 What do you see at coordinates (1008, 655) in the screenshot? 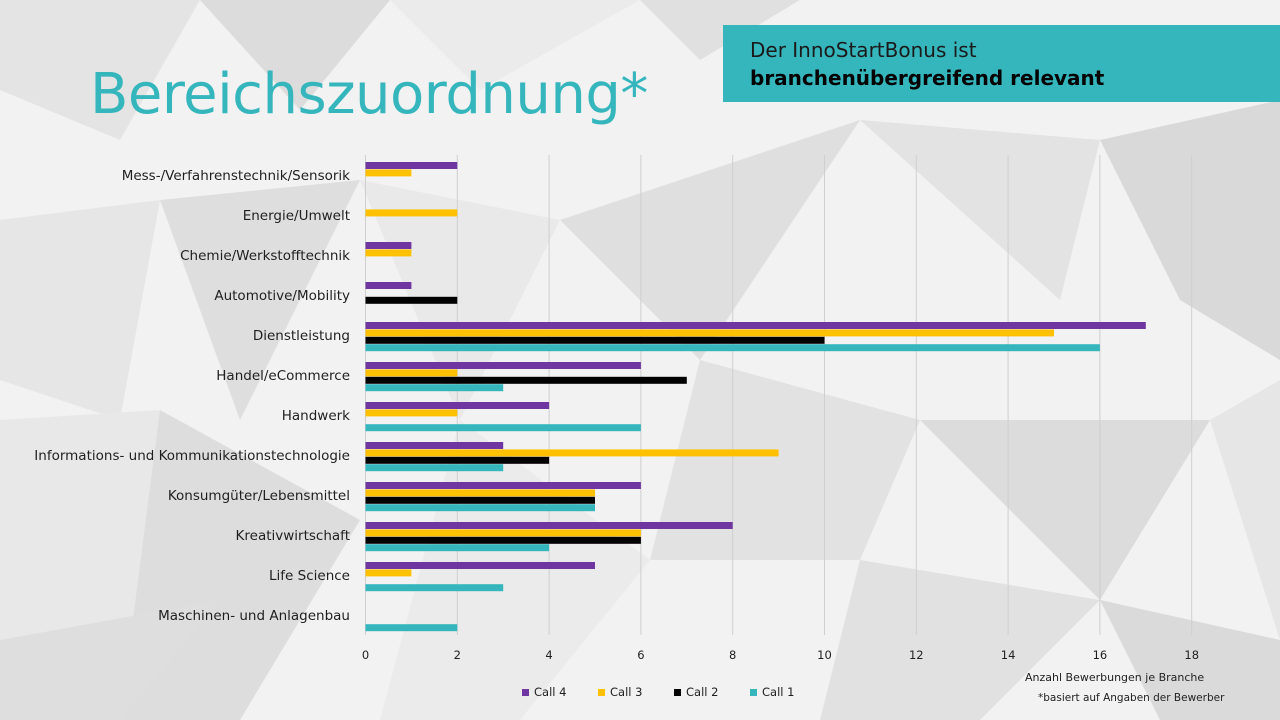
I see `x-tick-label: 14` at bounding box center [1008, 655].